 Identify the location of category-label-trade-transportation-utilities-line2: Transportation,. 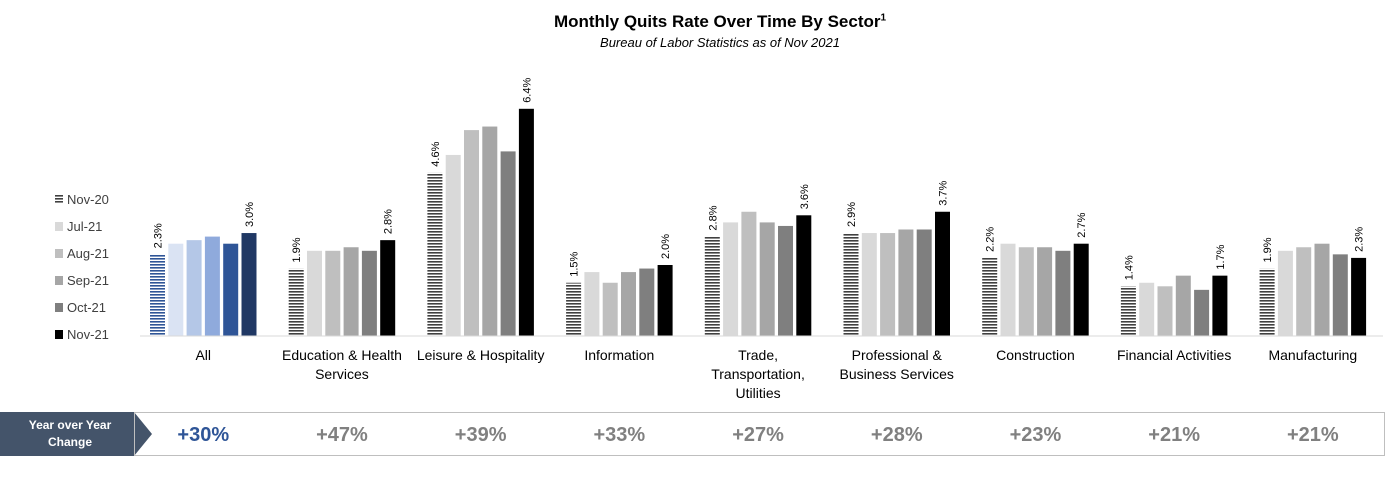
(758, 374).